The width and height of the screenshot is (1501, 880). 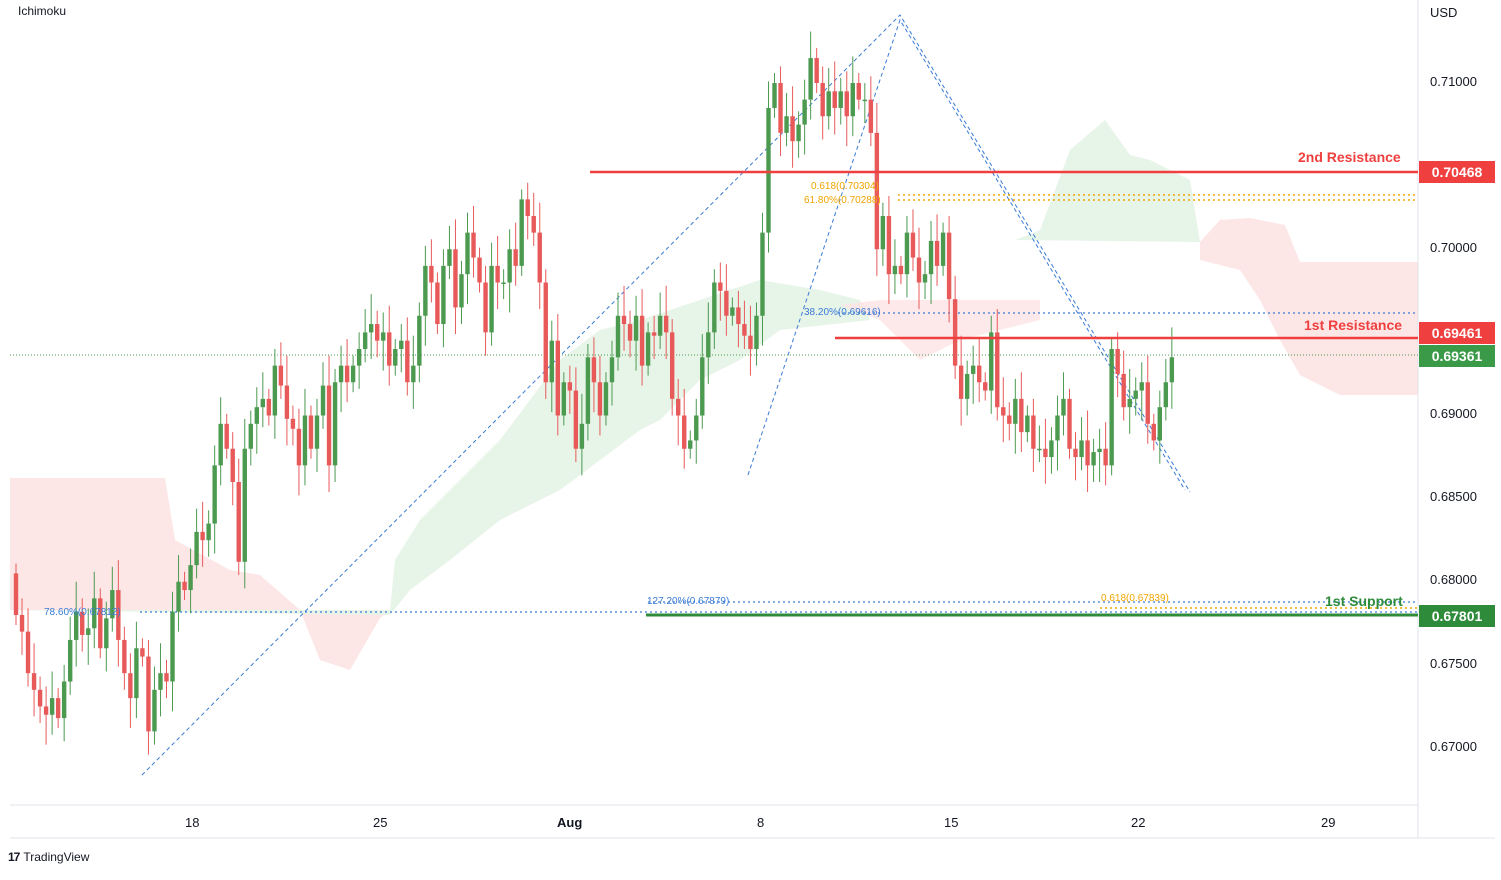 What do you see at coordinates (842, 200) in the screenshot?
I see `fib-label: 61.80%(0.70288)` at bounding box center [842, 200].